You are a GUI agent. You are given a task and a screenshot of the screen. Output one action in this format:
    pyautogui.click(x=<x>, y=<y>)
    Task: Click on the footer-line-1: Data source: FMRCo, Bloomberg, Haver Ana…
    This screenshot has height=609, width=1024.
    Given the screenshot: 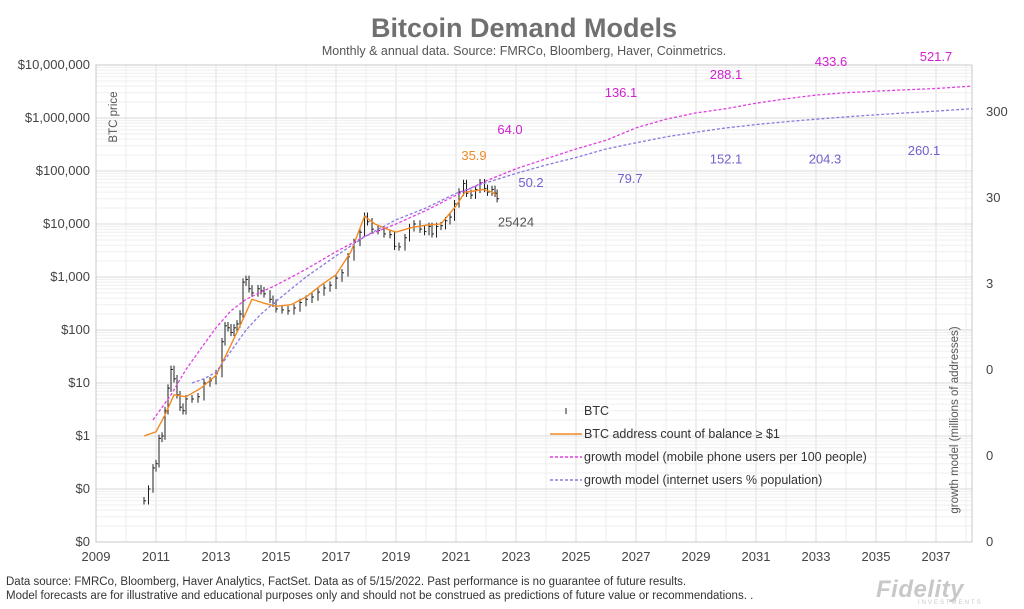 What is the action you would take?
    pyautogui.click(x=346, y=582)
    